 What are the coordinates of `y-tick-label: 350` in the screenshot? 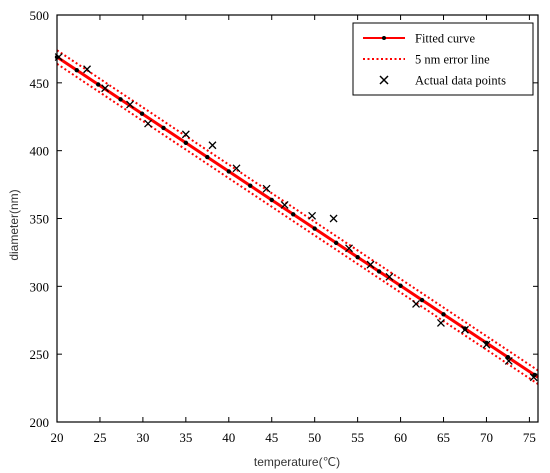 It's located at (40, 219).